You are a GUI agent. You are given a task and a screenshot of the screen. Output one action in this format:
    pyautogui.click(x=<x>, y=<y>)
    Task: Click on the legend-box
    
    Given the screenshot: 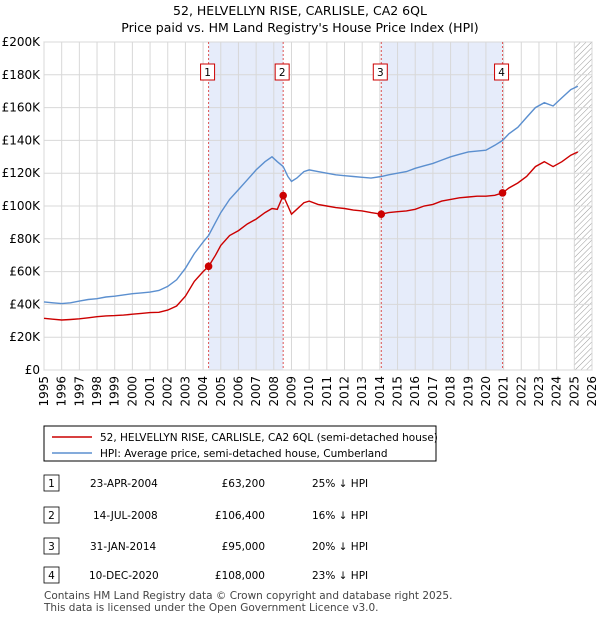 What is the action you would take?
    pyautogui.click(x=240, y=443)
    